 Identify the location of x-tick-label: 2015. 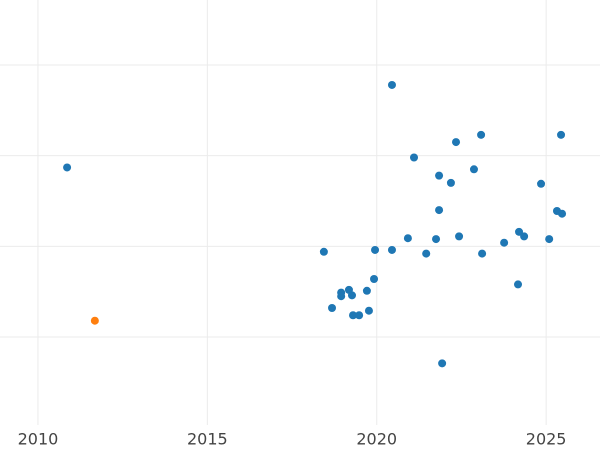
(207, 439).